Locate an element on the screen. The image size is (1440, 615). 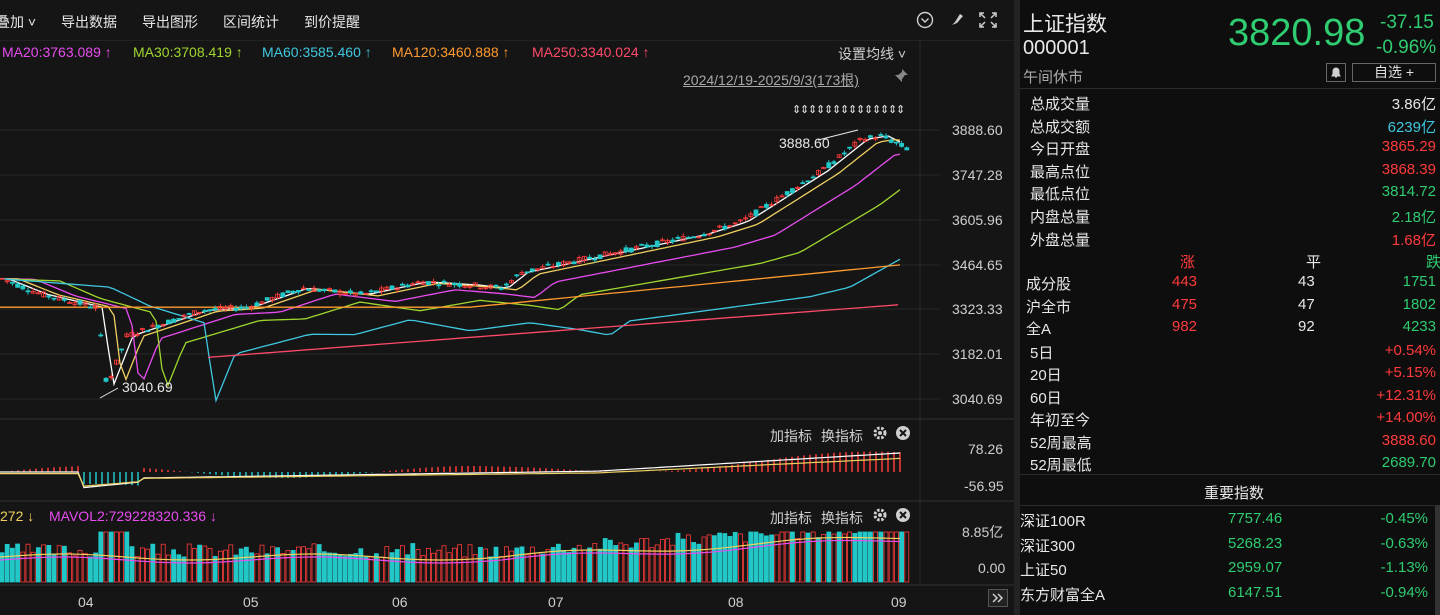
range-stats-button: 区间统计 is located at coordinates (251, 22).